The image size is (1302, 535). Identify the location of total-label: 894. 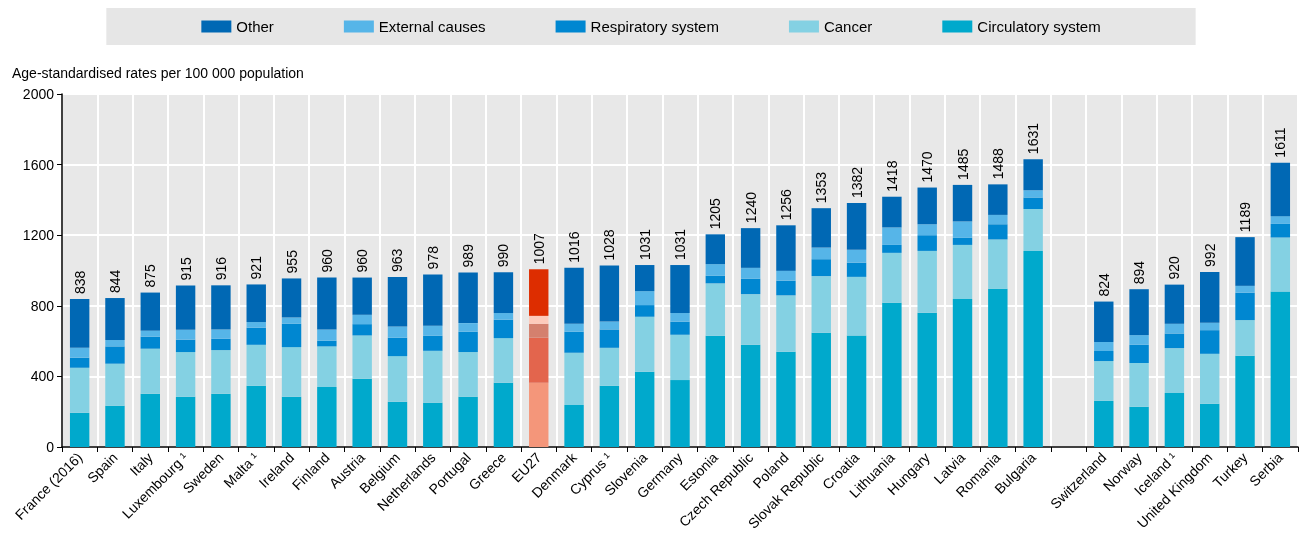
(1139, 272).